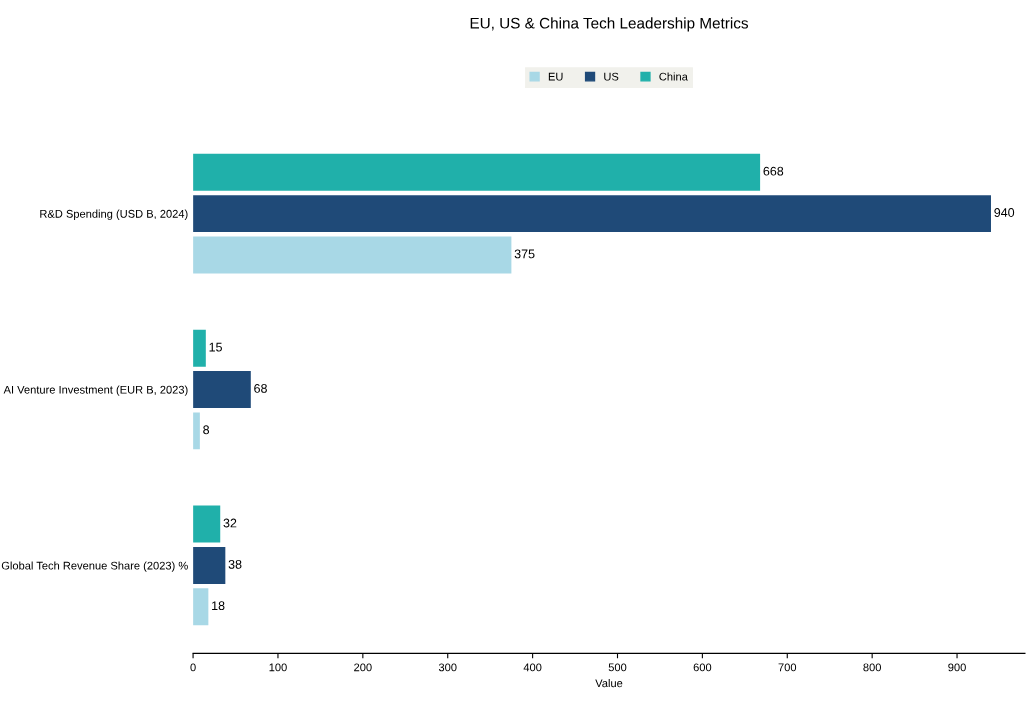 Image resolution: width=1027 pixels, height=718 pixels. I want to click on y-tick-label: Global Tech Revenue Share (2023) %, so click(94, 566).